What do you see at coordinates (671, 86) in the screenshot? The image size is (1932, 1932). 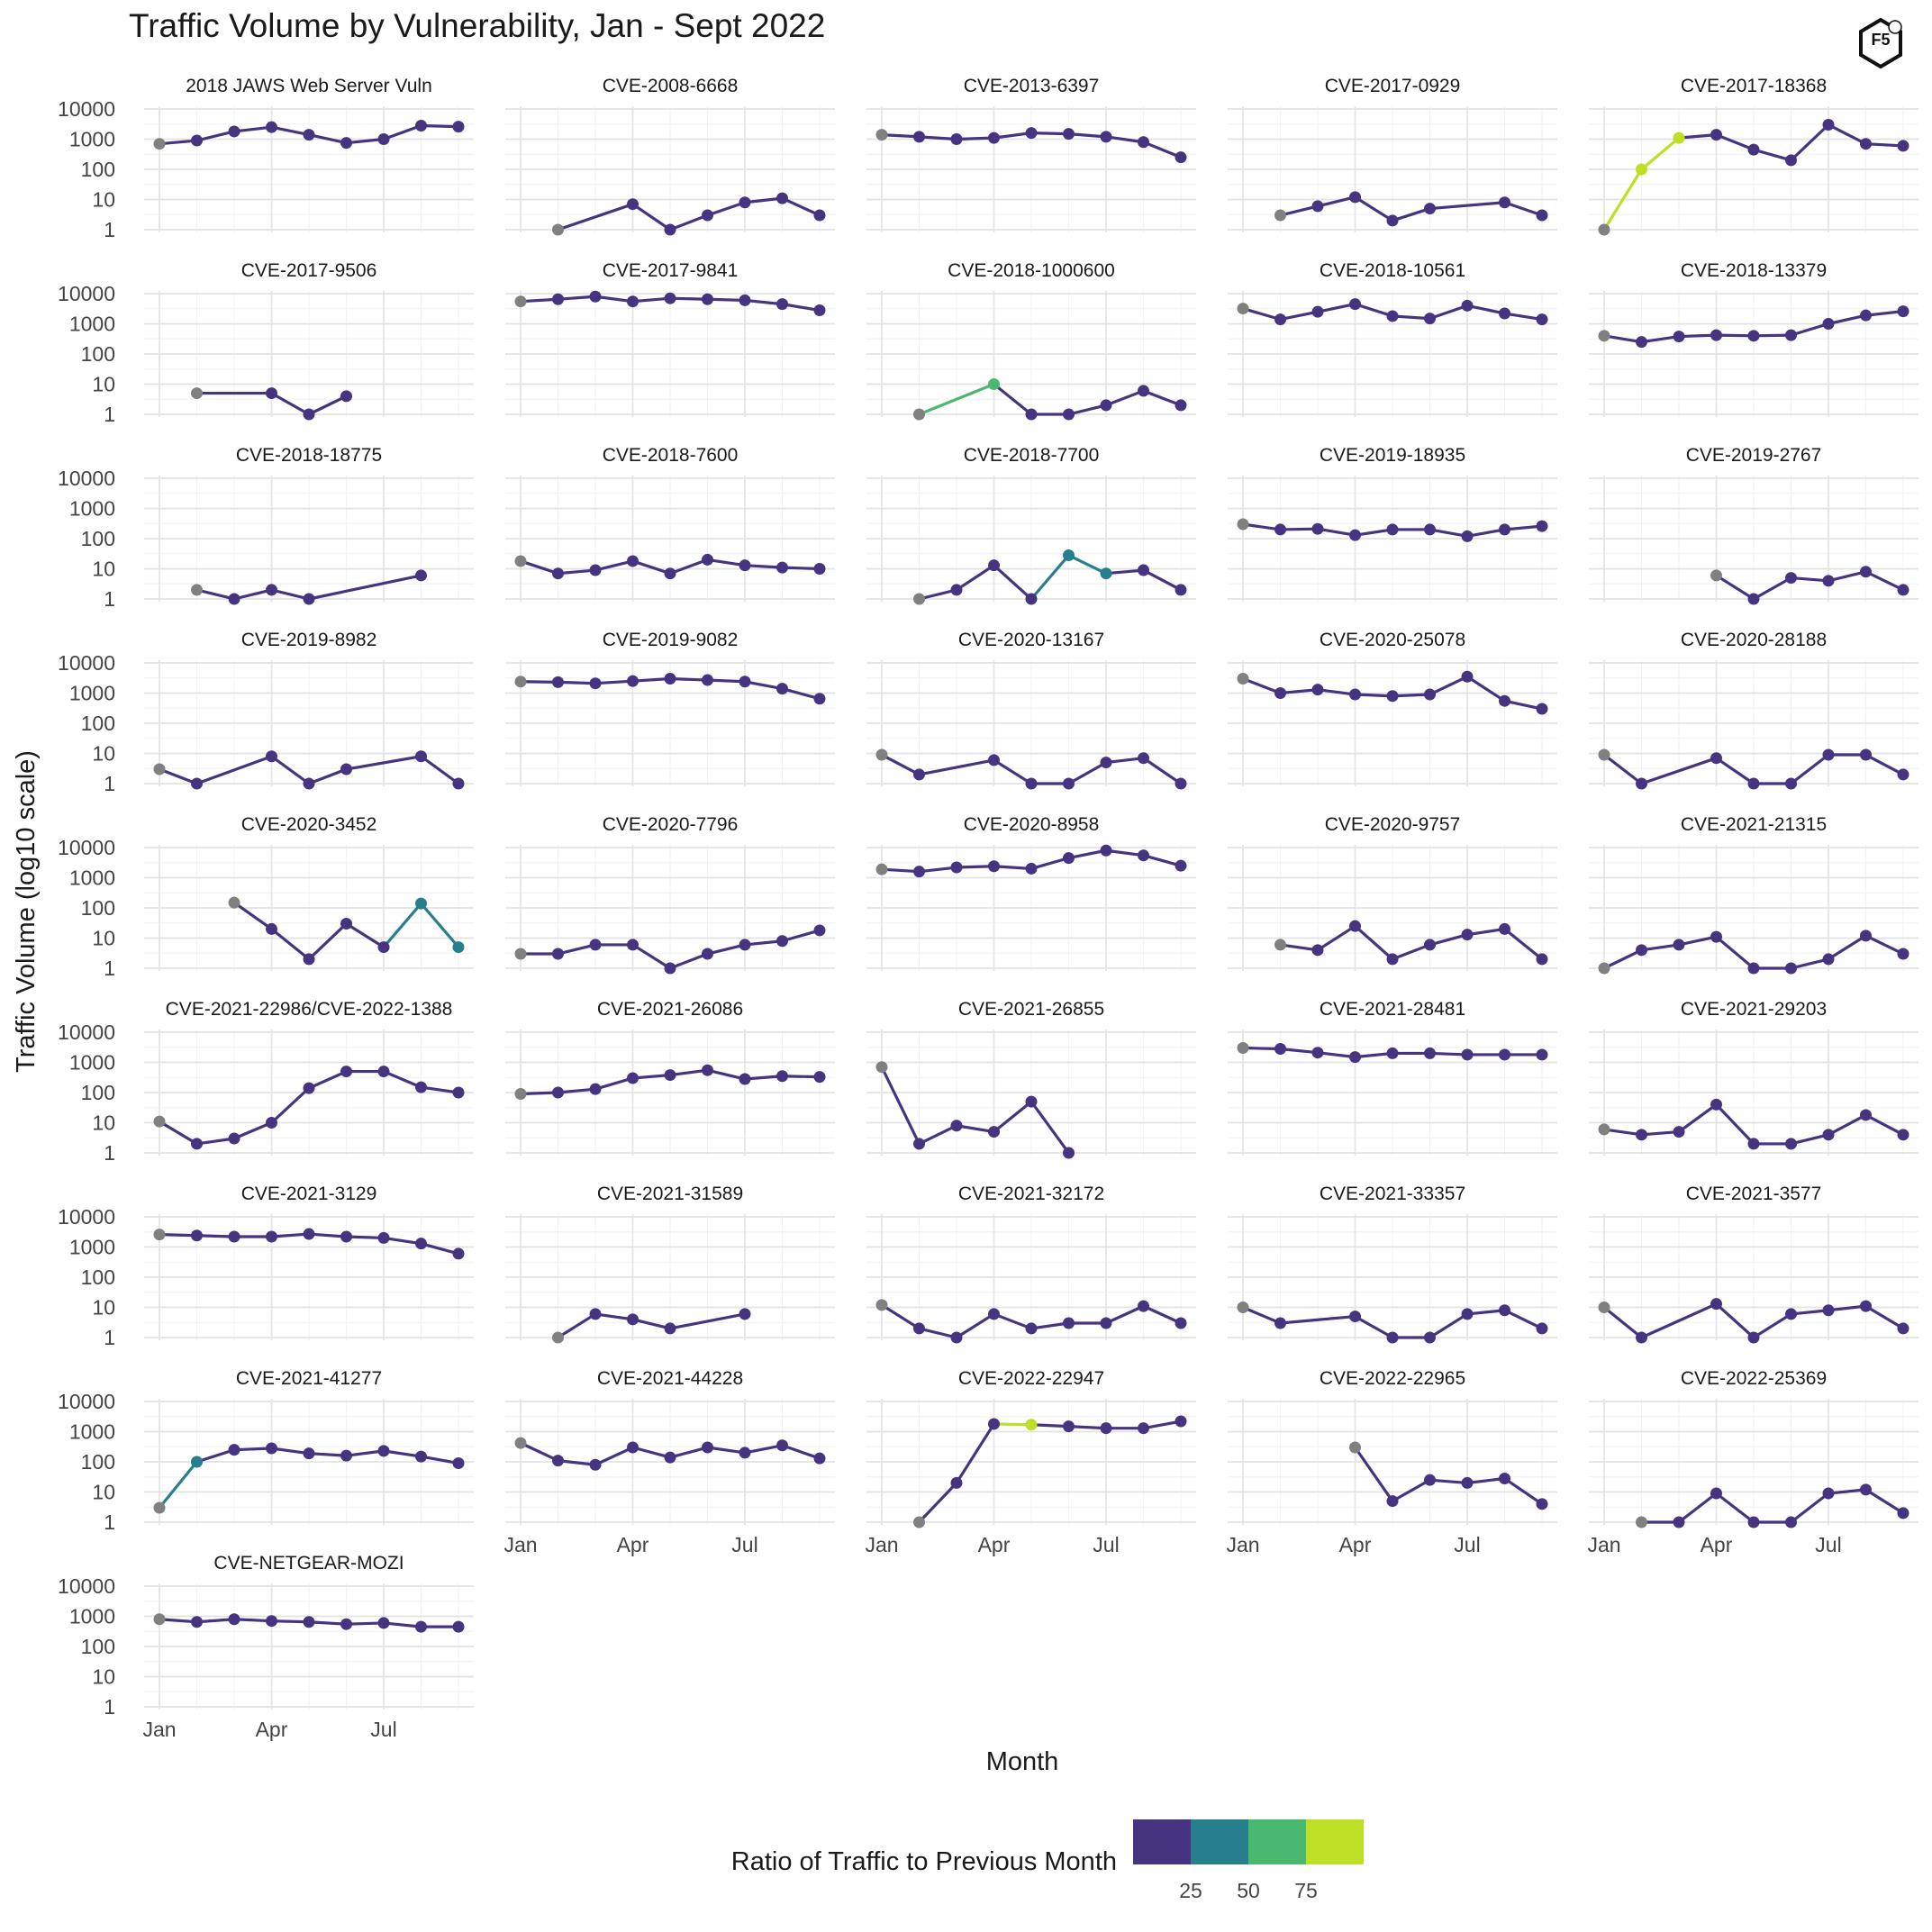 I see `facet-title: CVE-2008-6668` at bounding box center [671, 86].